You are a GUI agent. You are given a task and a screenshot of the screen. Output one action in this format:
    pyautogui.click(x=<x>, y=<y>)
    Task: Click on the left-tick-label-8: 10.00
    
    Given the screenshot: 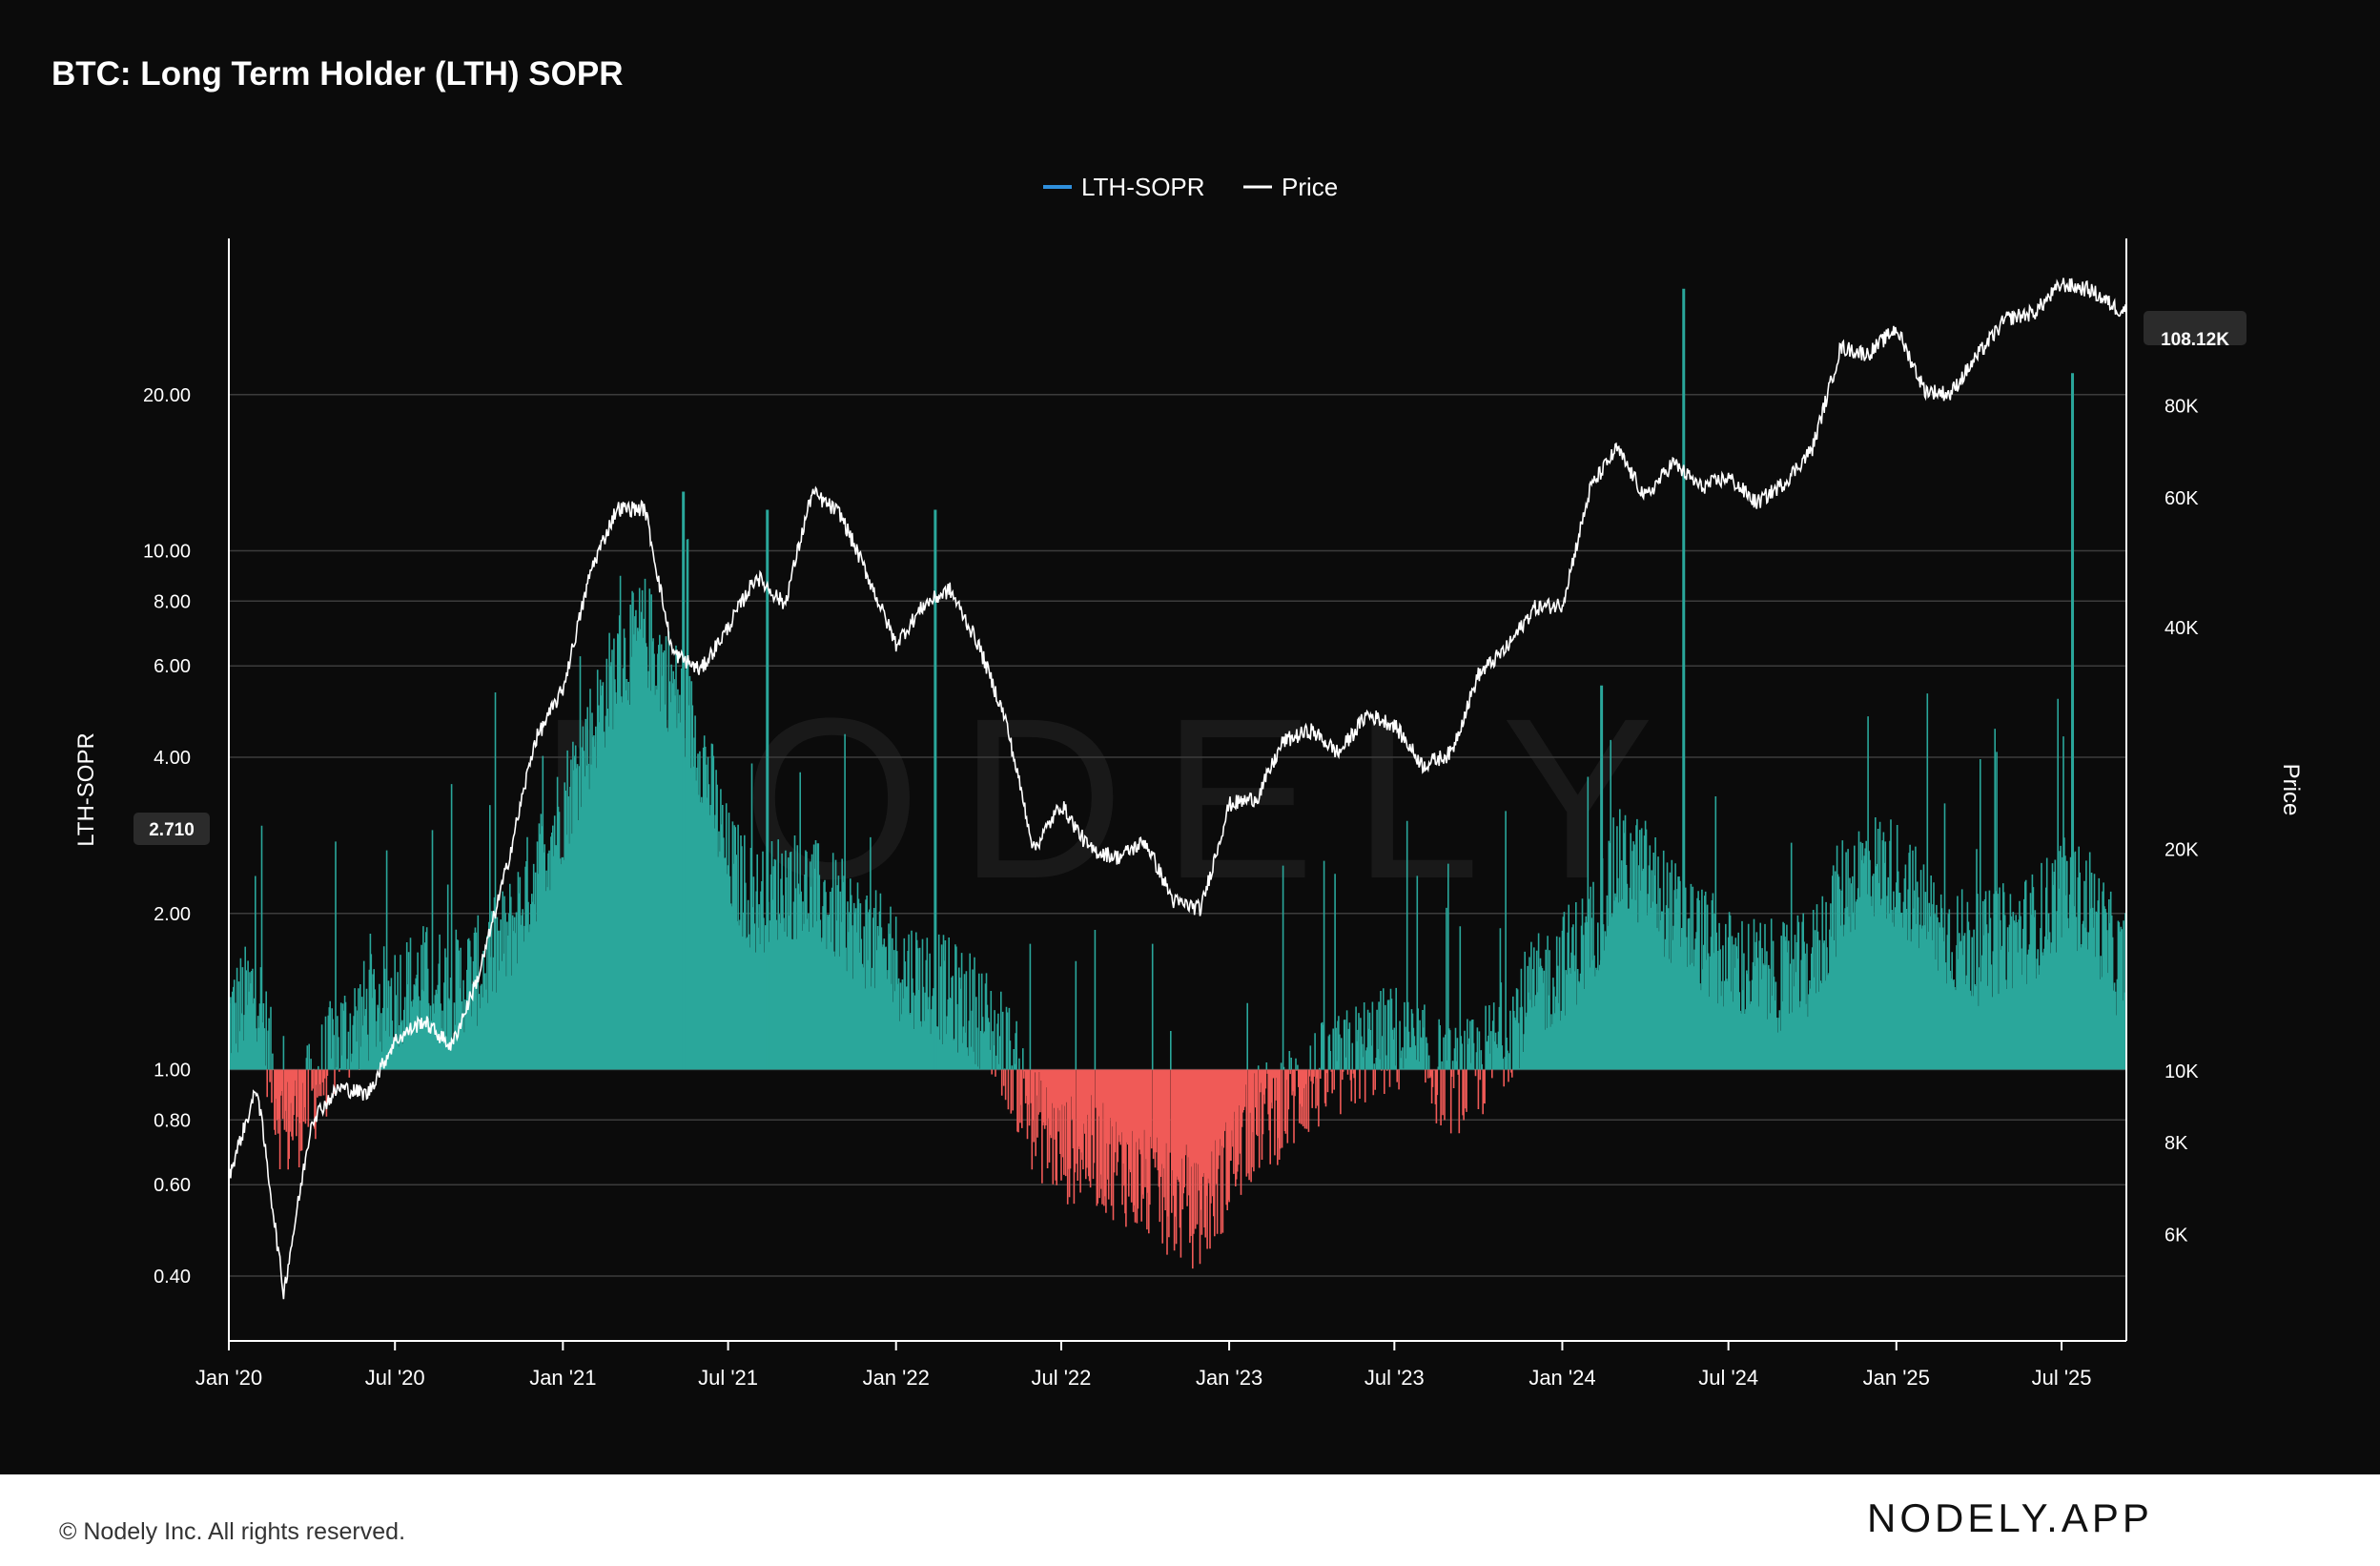 What is the action you would take?
    pyautogui.click(x=167, y=552)
    